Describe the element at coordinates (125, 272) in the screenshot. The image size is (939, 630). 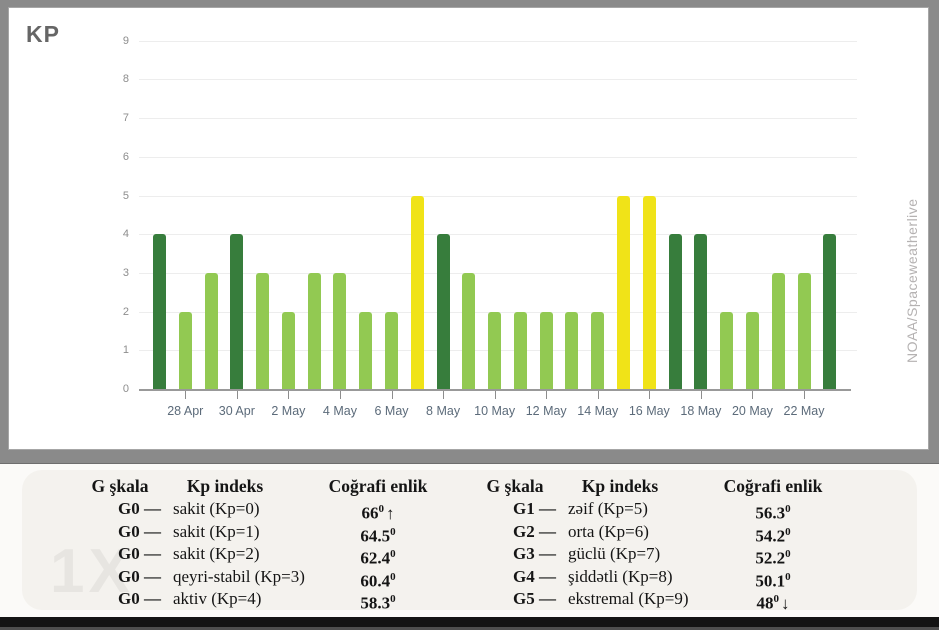
I see `y-axis-label: 3` at that location.